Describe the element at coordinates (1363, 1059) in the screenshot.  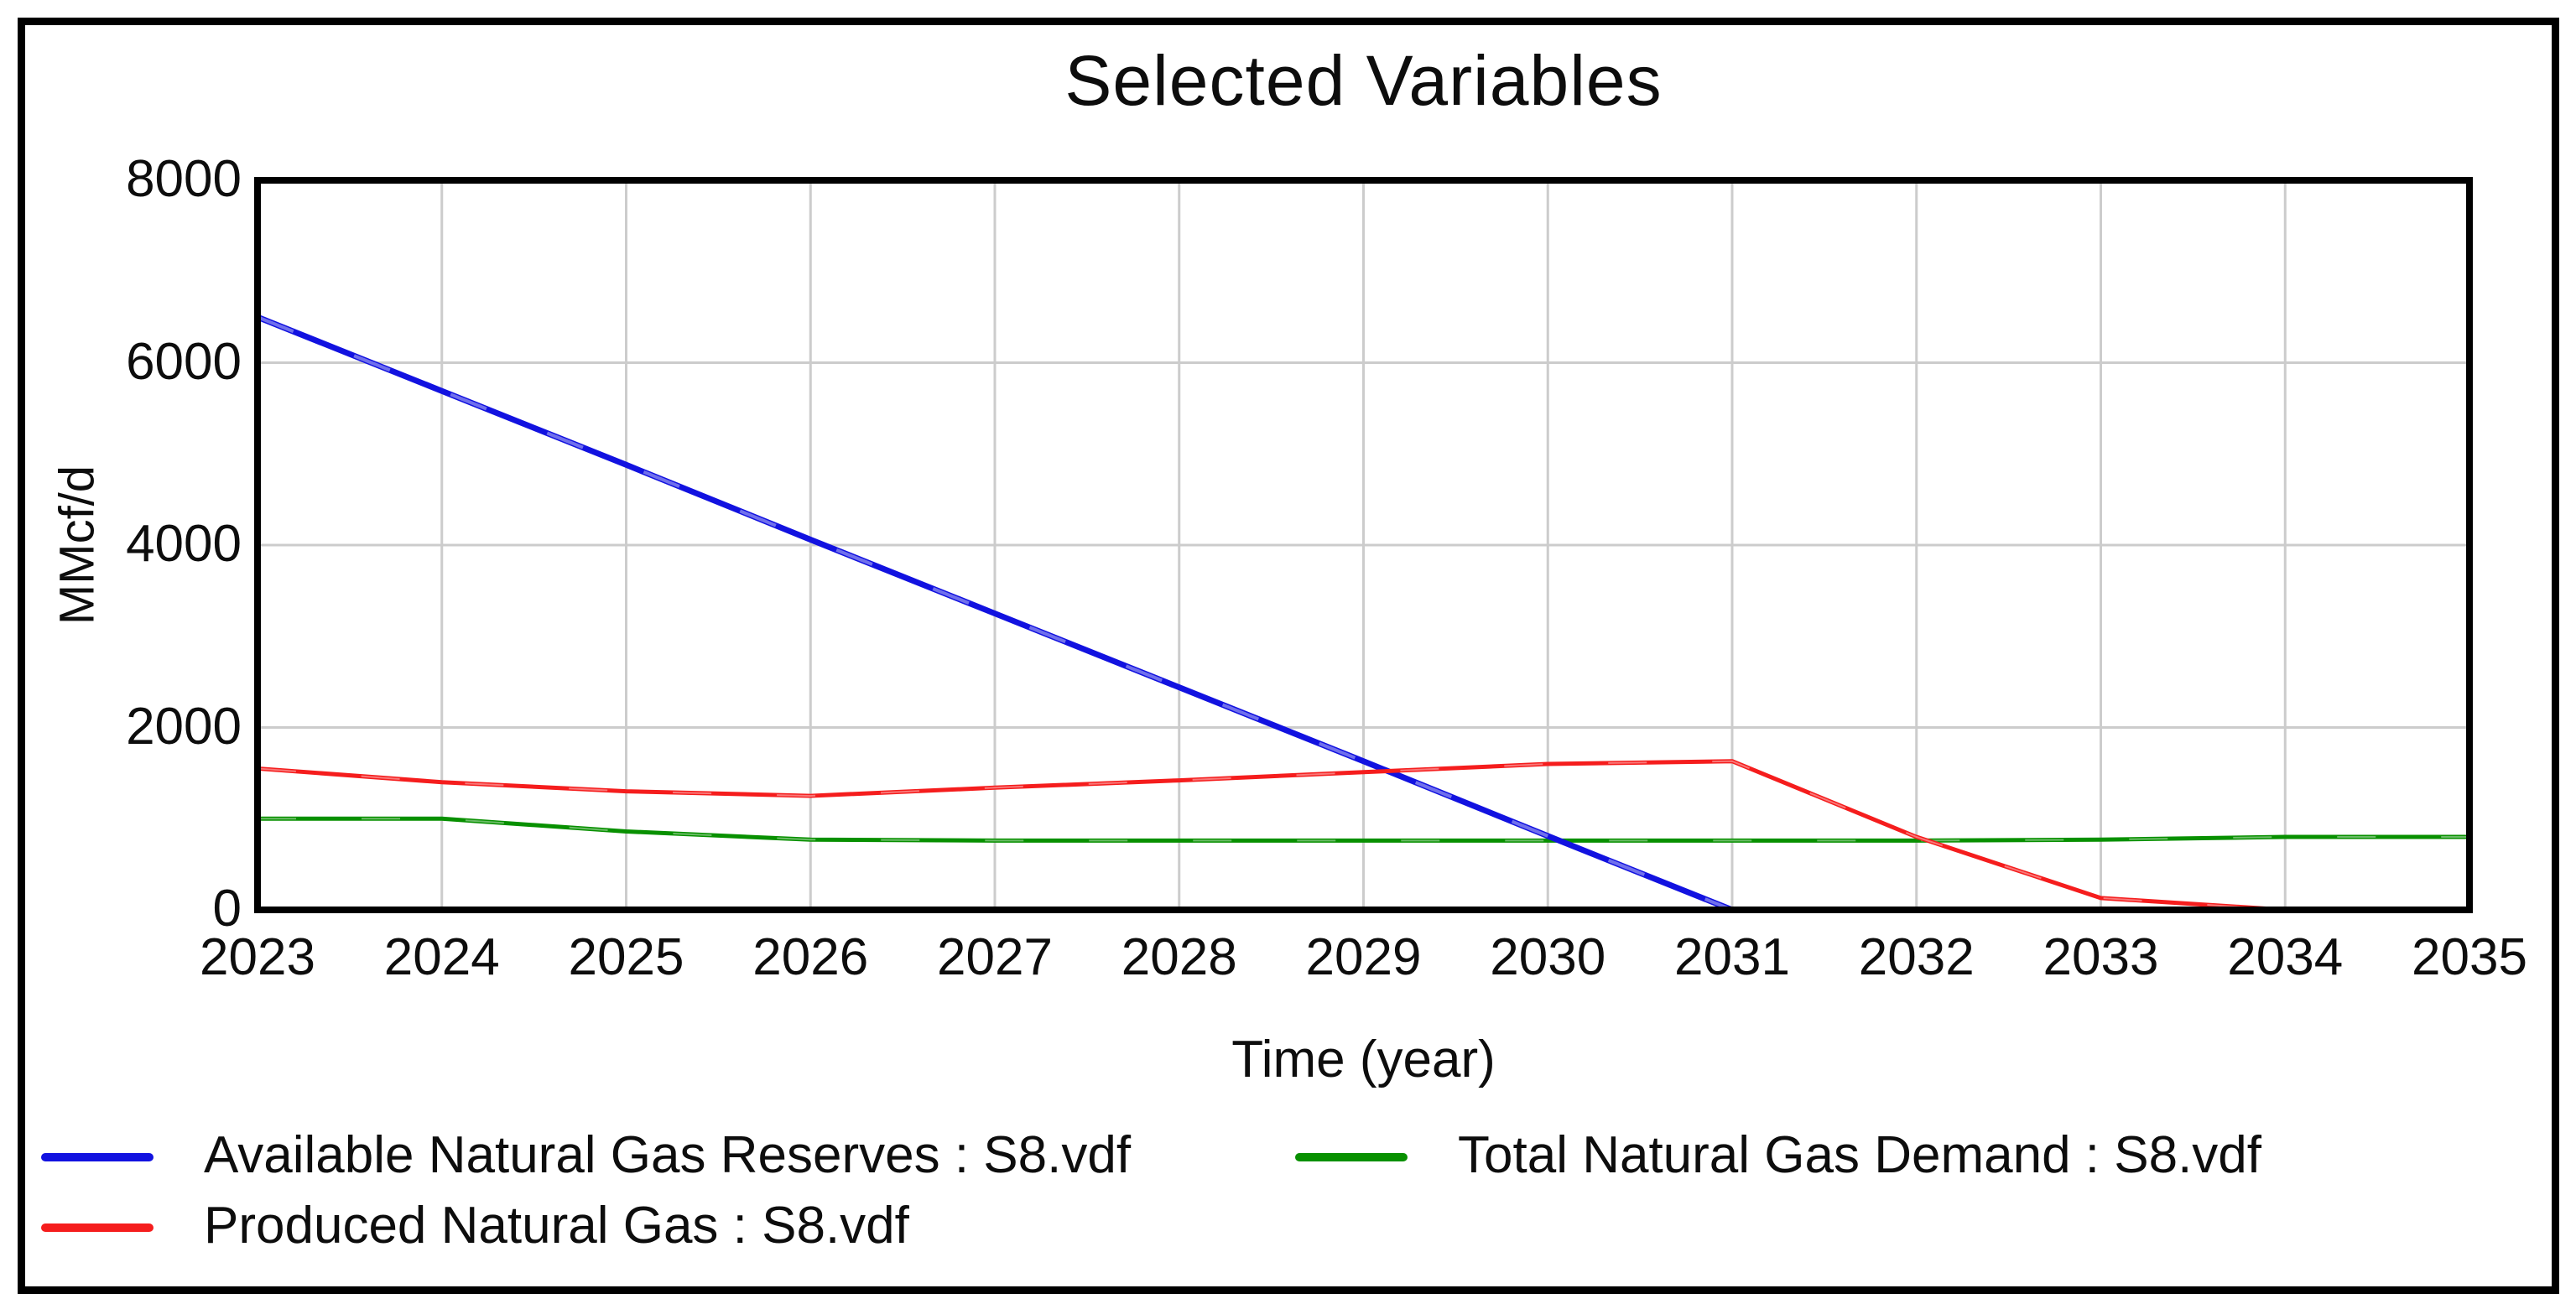
I see `x-axis-title: Time (year)` at that location.